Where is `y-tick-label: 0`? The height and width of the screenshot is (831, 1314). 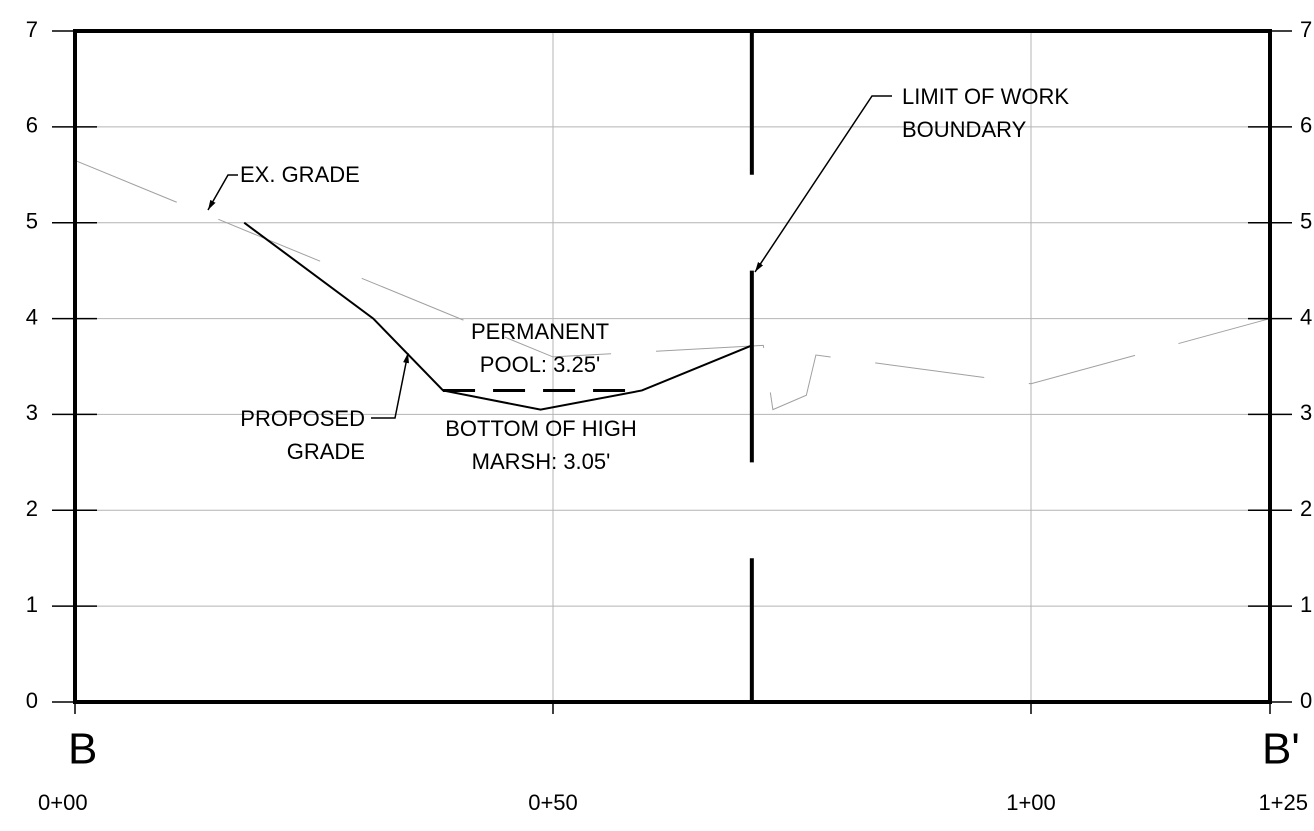 y-tick-label: 0 is located at coordinates (32, 700).